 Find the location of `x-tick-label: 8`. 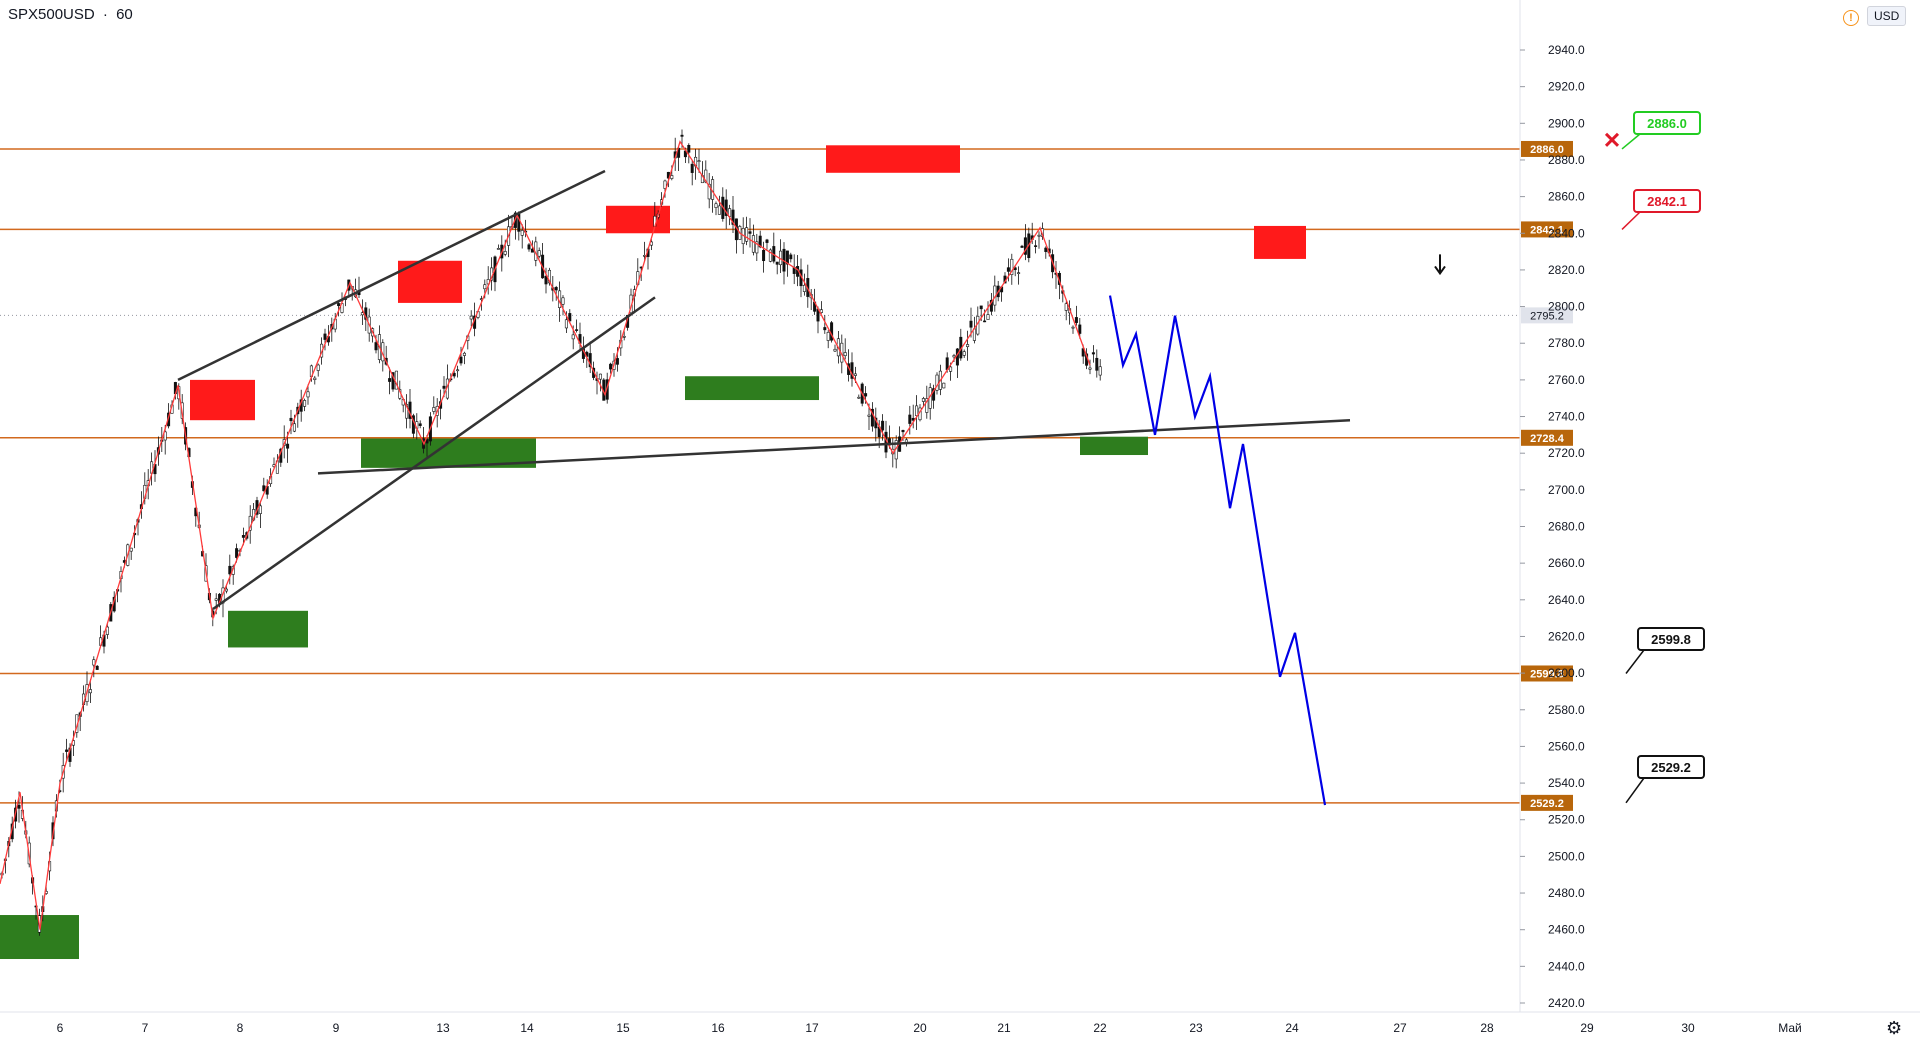

x-tick-label: 8 is located at coordinates (240, 1028).